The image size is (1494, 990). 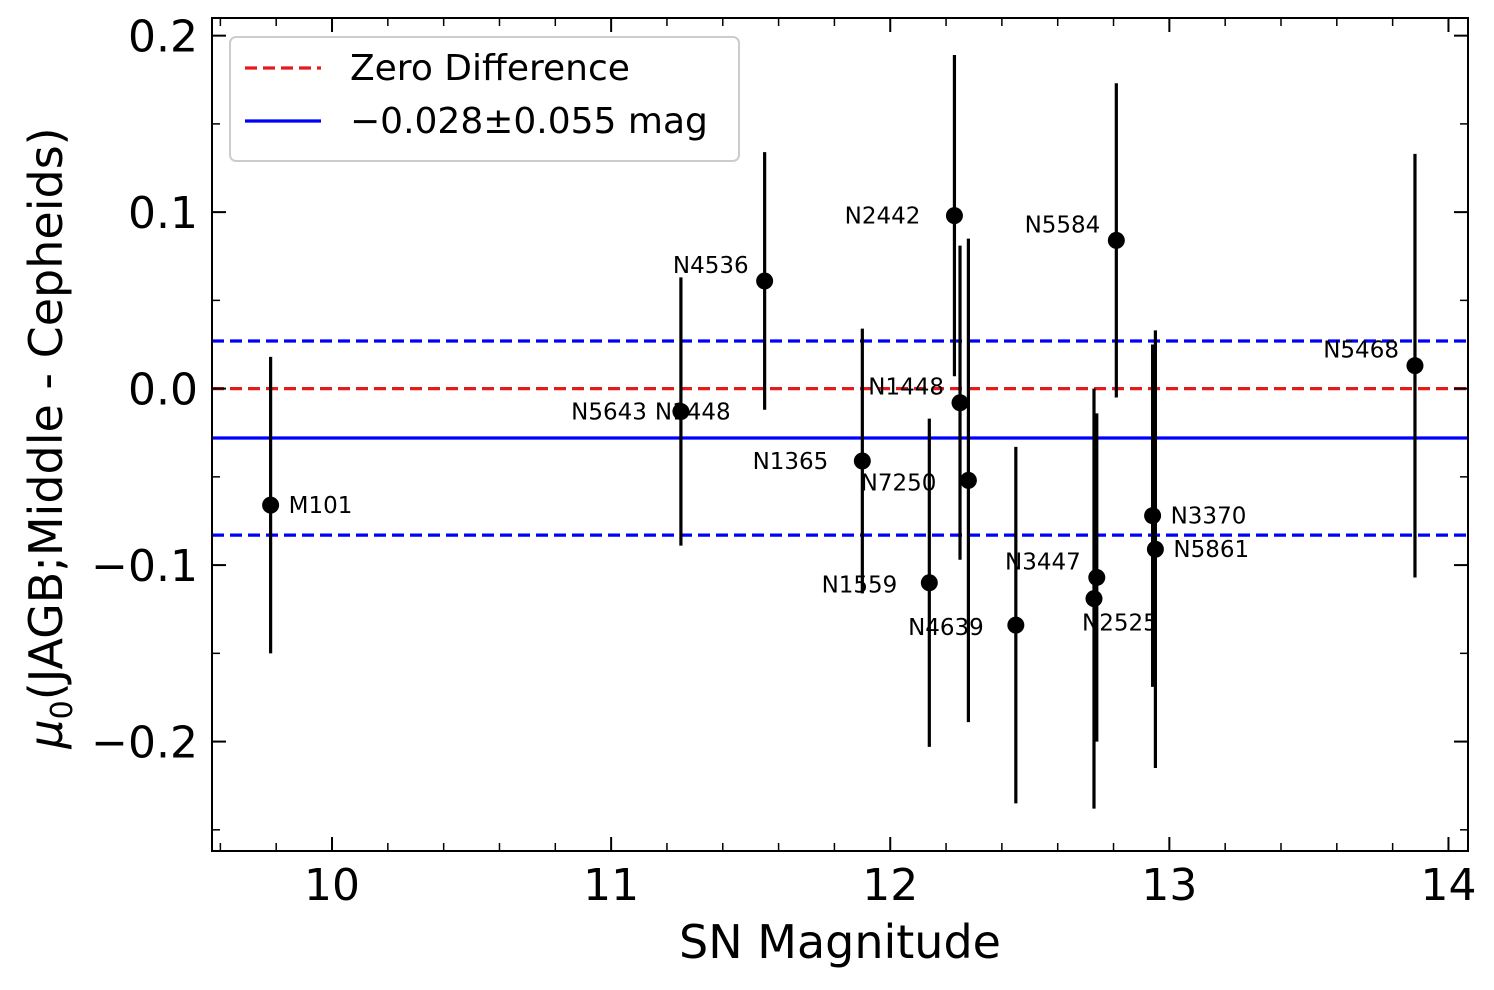 I want to click on point-label-15: N5468, so click(x=1361, y=351).